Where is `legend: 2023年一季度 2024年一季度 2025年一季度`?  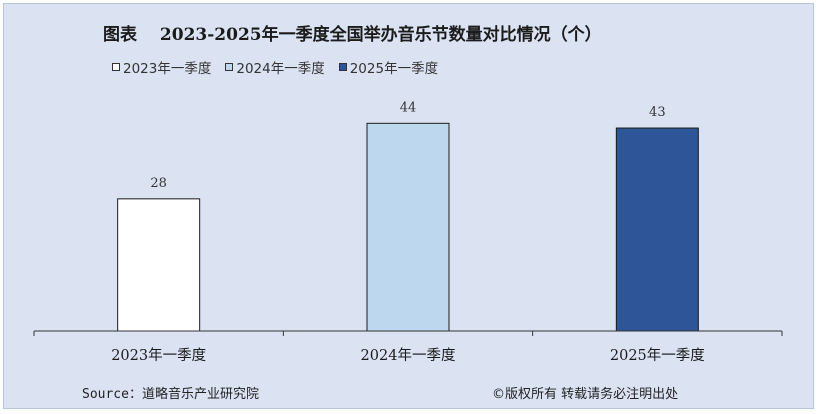 legend: 2023年一季度 2024年一季度 2025年一季度 is located at coordinates (275, 67).